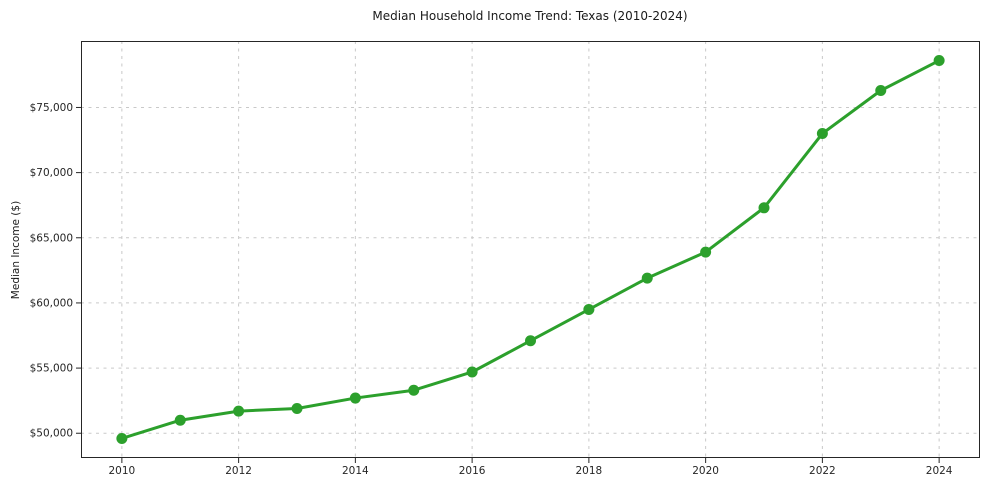 This screenshot has width=989, height=490. I want to click on x-tick-label: 2018, so click(589, 471).